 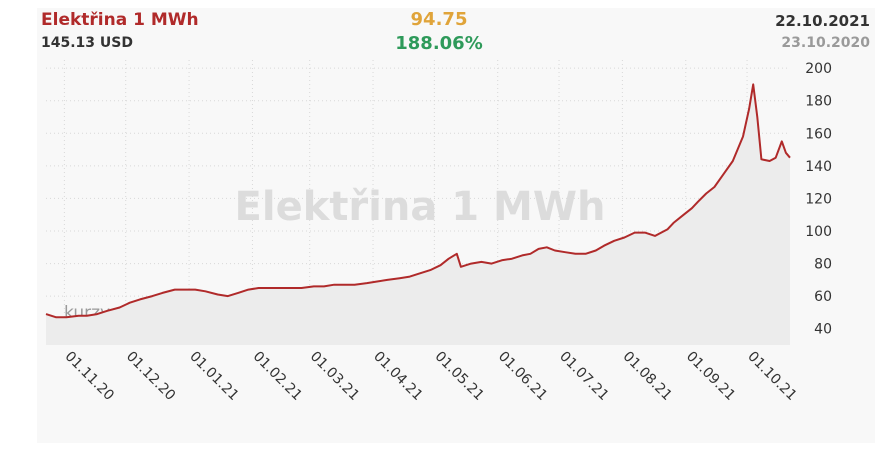 I want to click on price-change: 94.75, so click(x=439, y=19).